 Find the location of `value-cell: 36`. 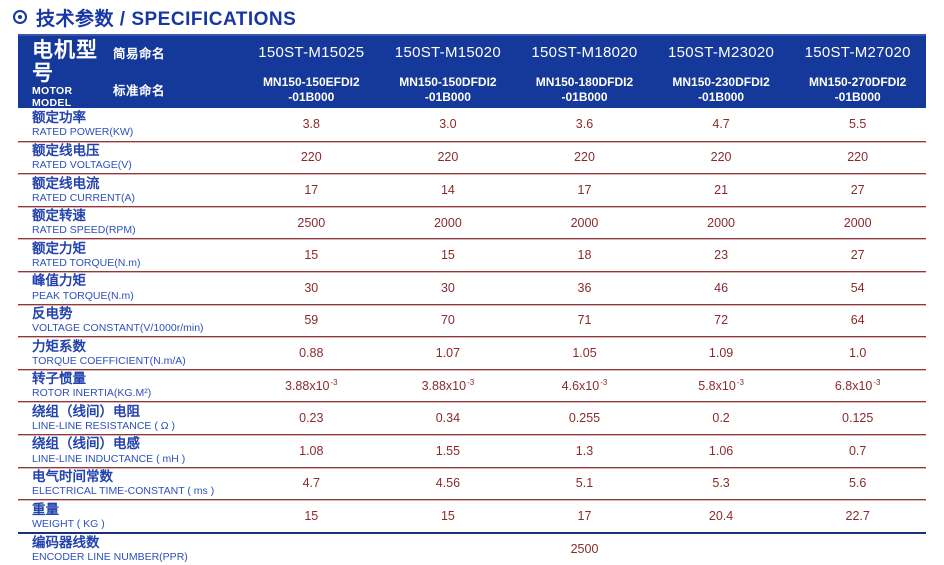

value-cell: 36 is located at coordinates (584, 287).